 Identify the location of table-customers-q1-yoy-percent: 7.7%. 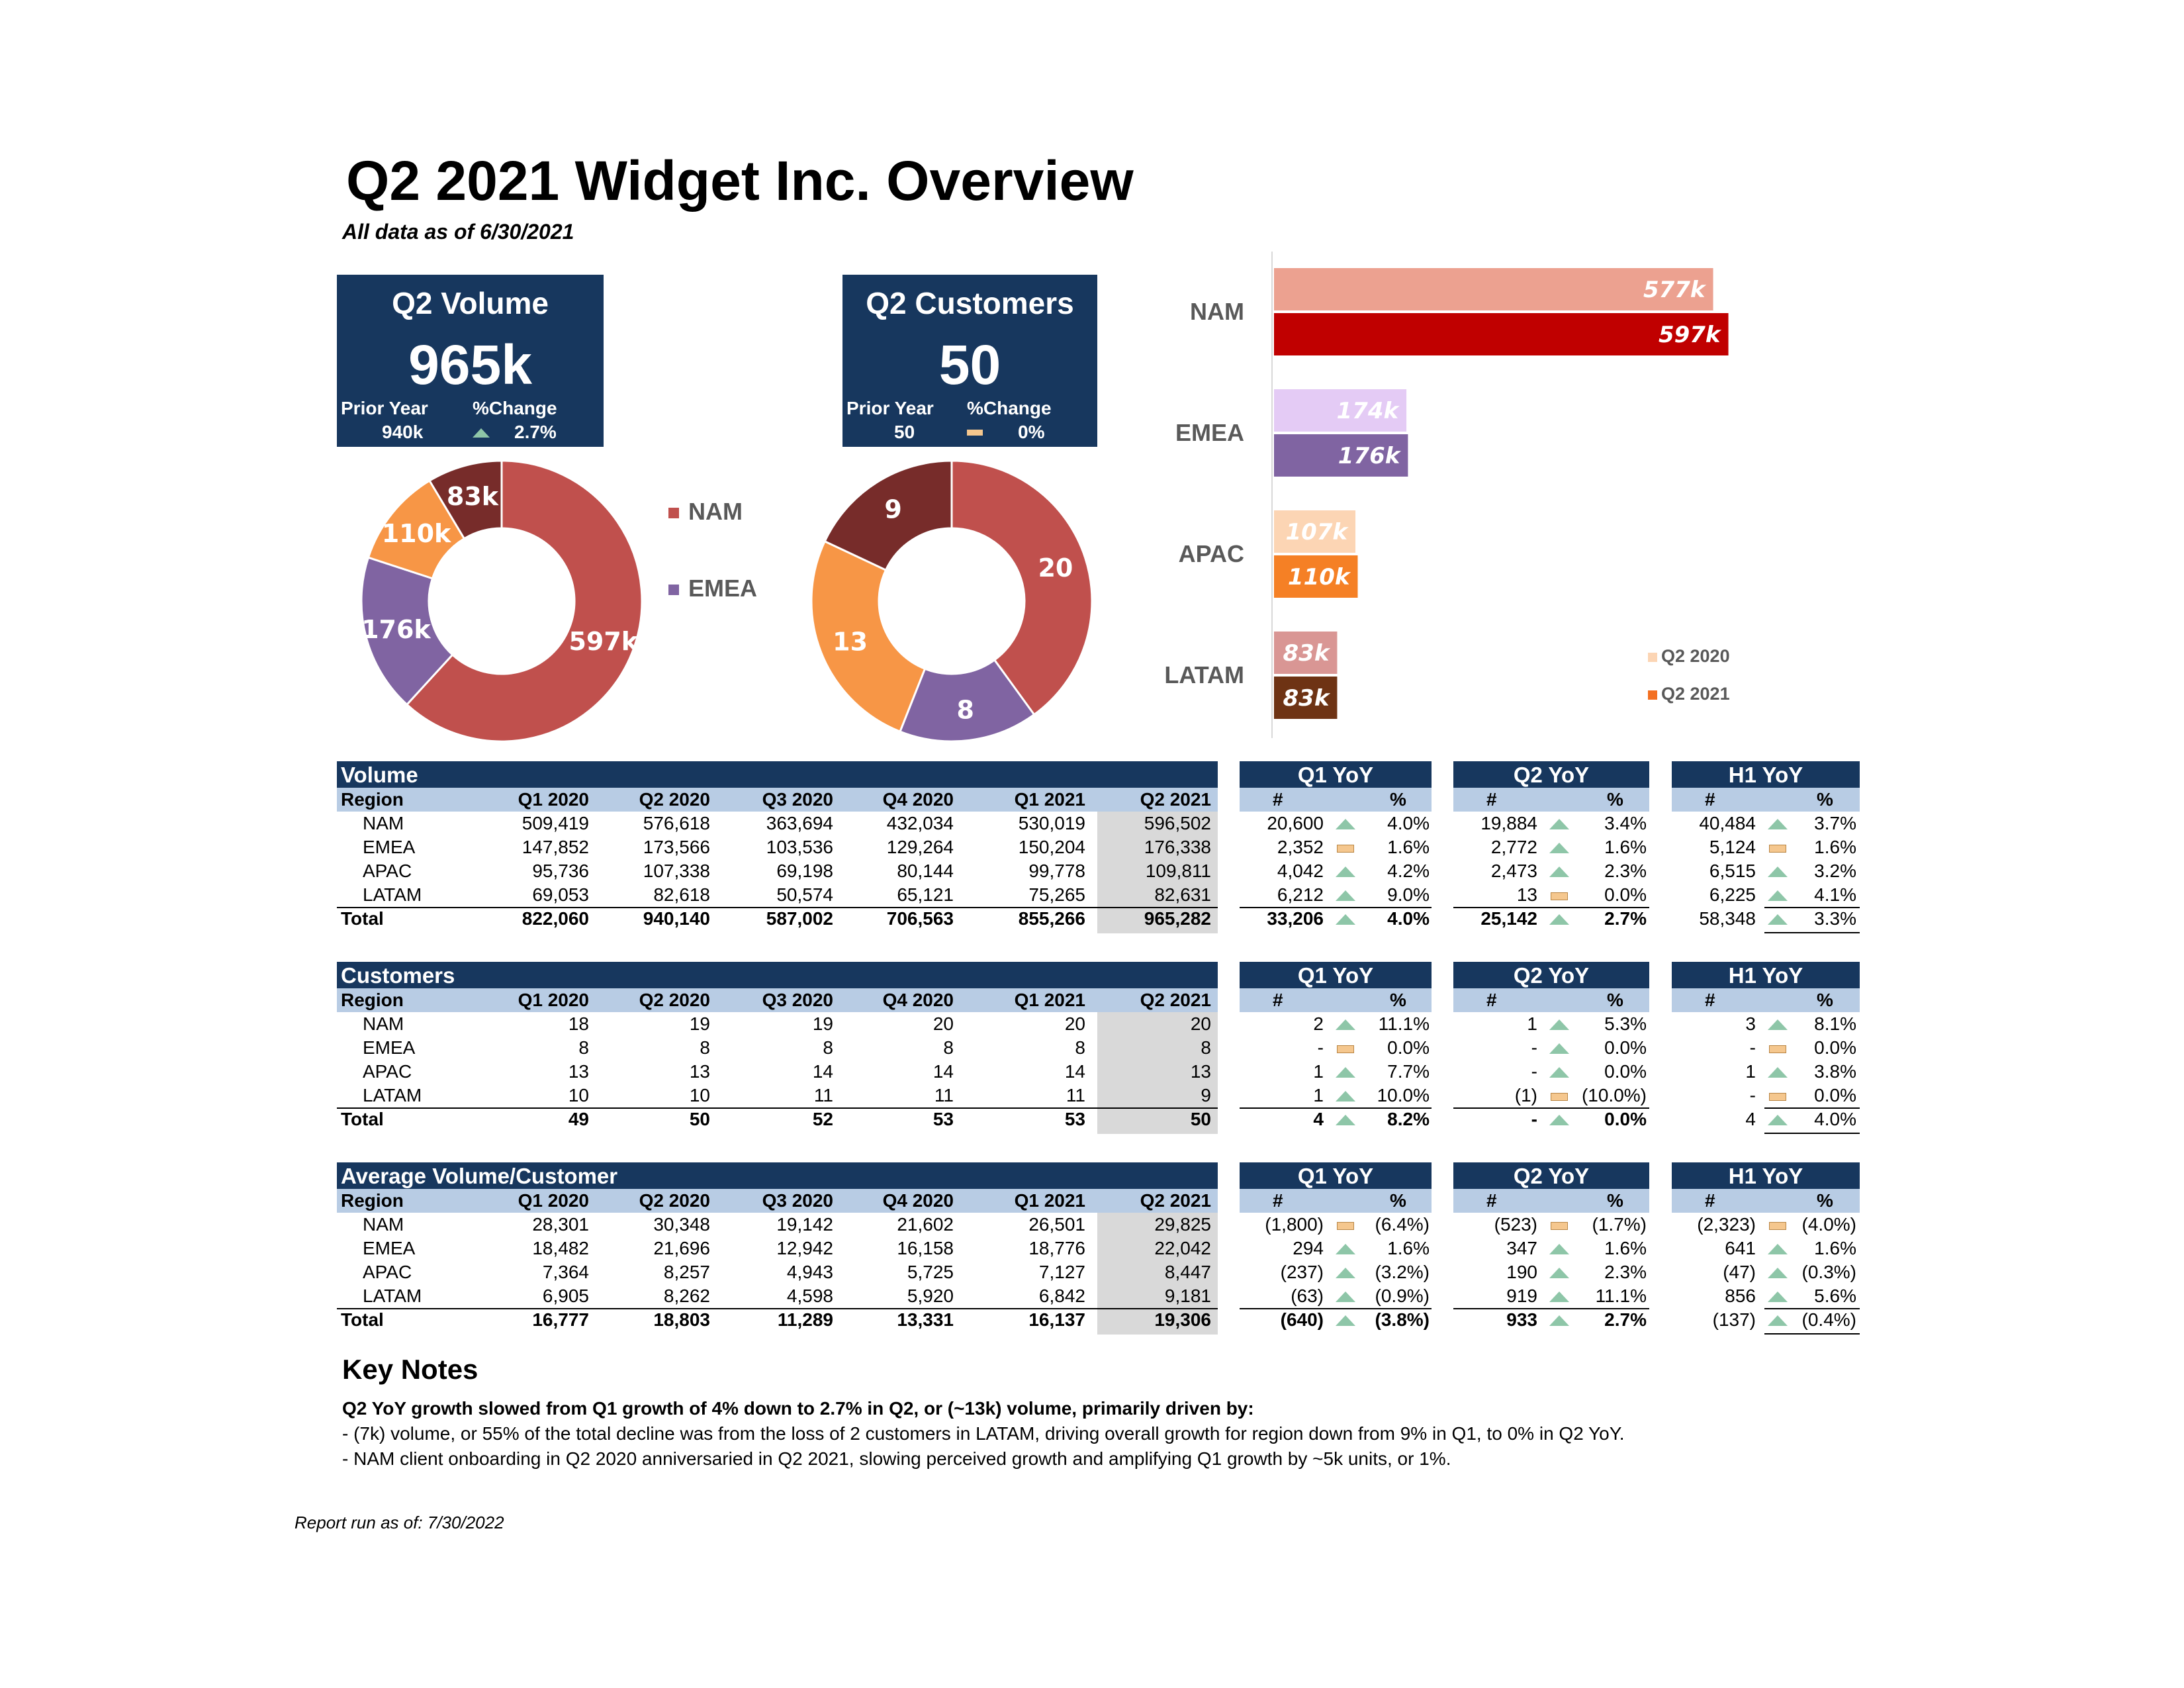
(1408, 1071).